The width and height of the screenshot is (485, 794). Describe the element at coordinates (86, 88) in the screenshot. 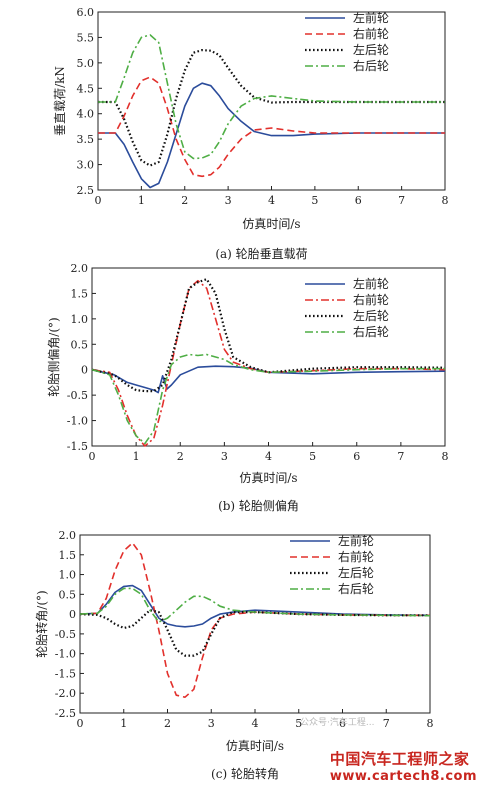

I see `y-tick-label: 4.5` at that location.